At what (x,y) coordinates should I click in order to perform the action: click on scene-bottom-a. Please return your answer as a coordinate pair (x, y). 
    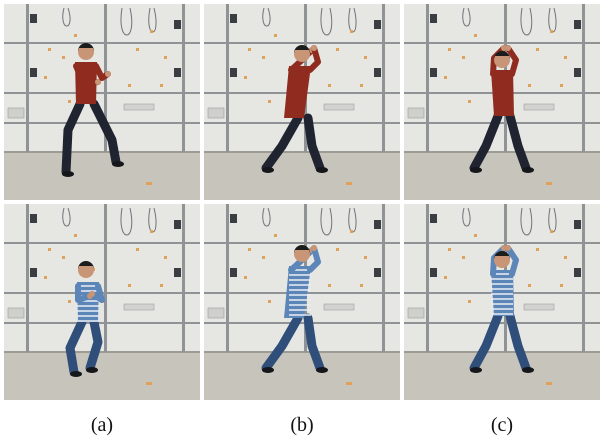
    Looking at the image, I should click on (102, 302).